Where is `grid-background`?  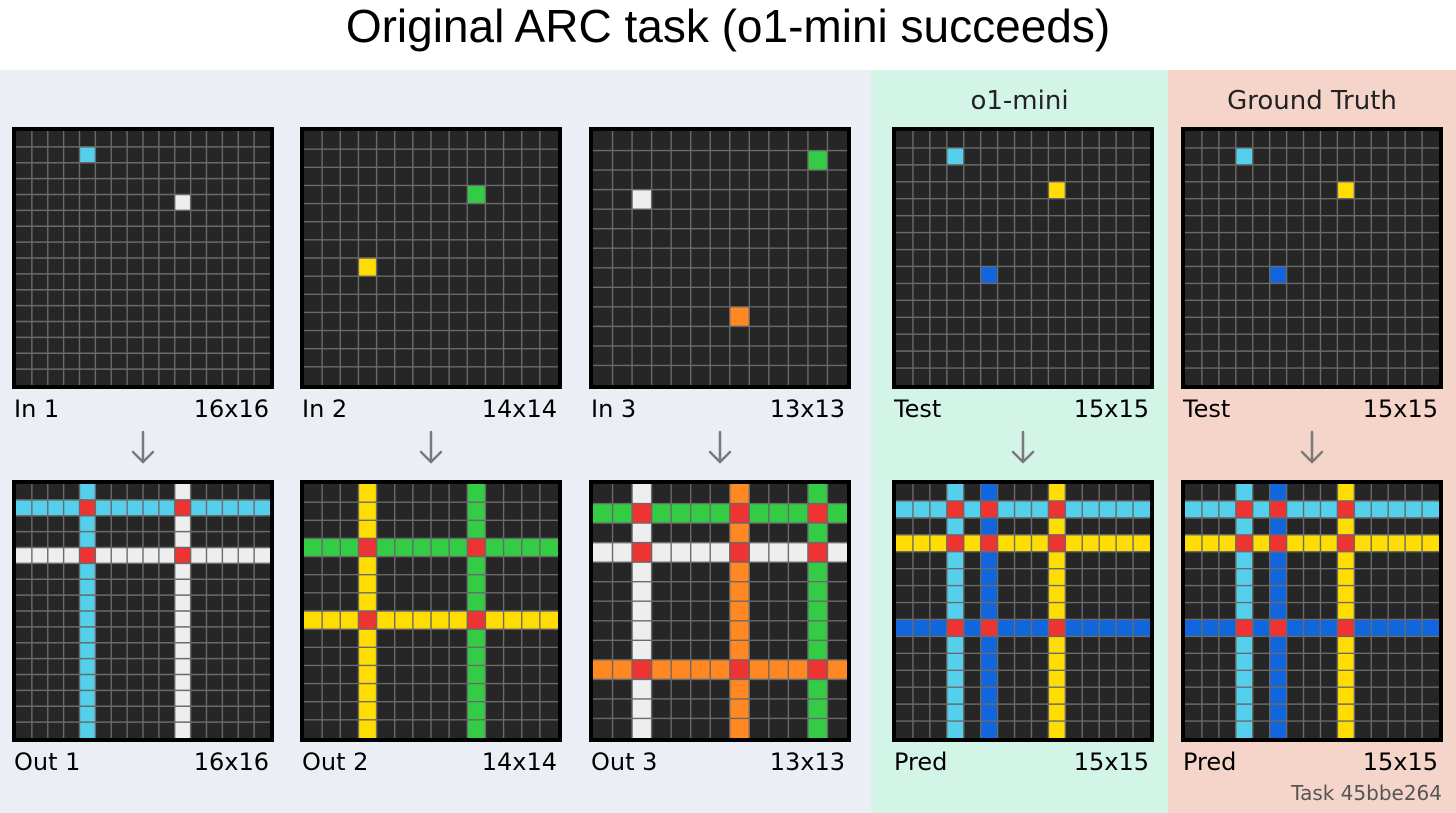
grid-background is located at coordinates (720, 258).